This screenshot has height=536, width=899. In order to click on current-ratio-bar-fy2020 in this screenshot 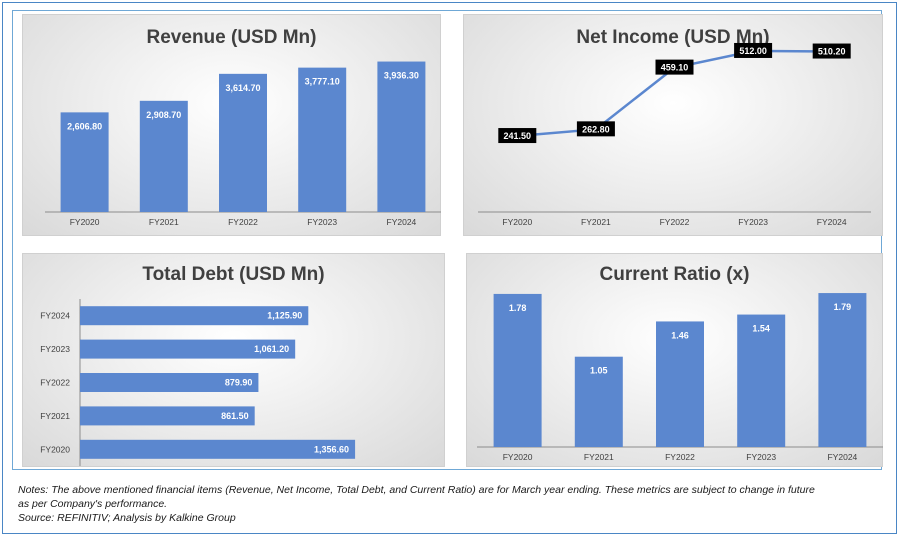, I will do `click(517, 370)`.